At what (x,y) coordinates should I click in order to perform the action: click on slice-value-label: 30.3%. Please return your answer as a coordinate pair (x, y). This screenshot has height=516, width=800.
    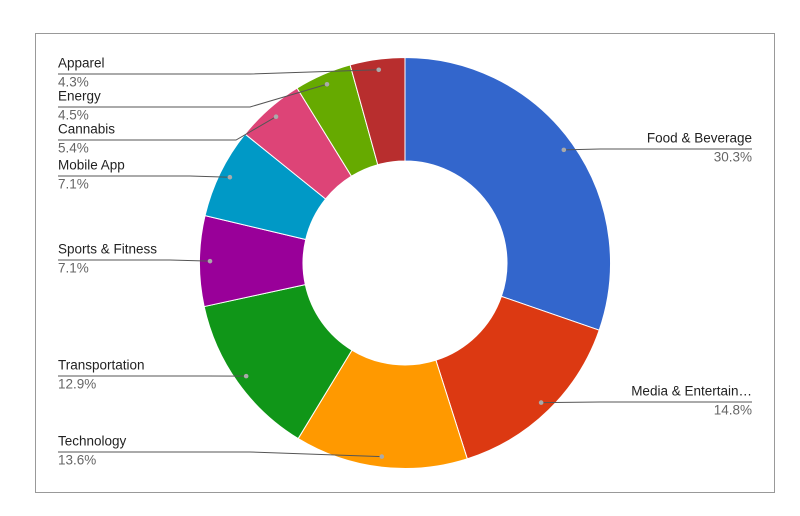
    Looking at the image, I should click on (733, 157).